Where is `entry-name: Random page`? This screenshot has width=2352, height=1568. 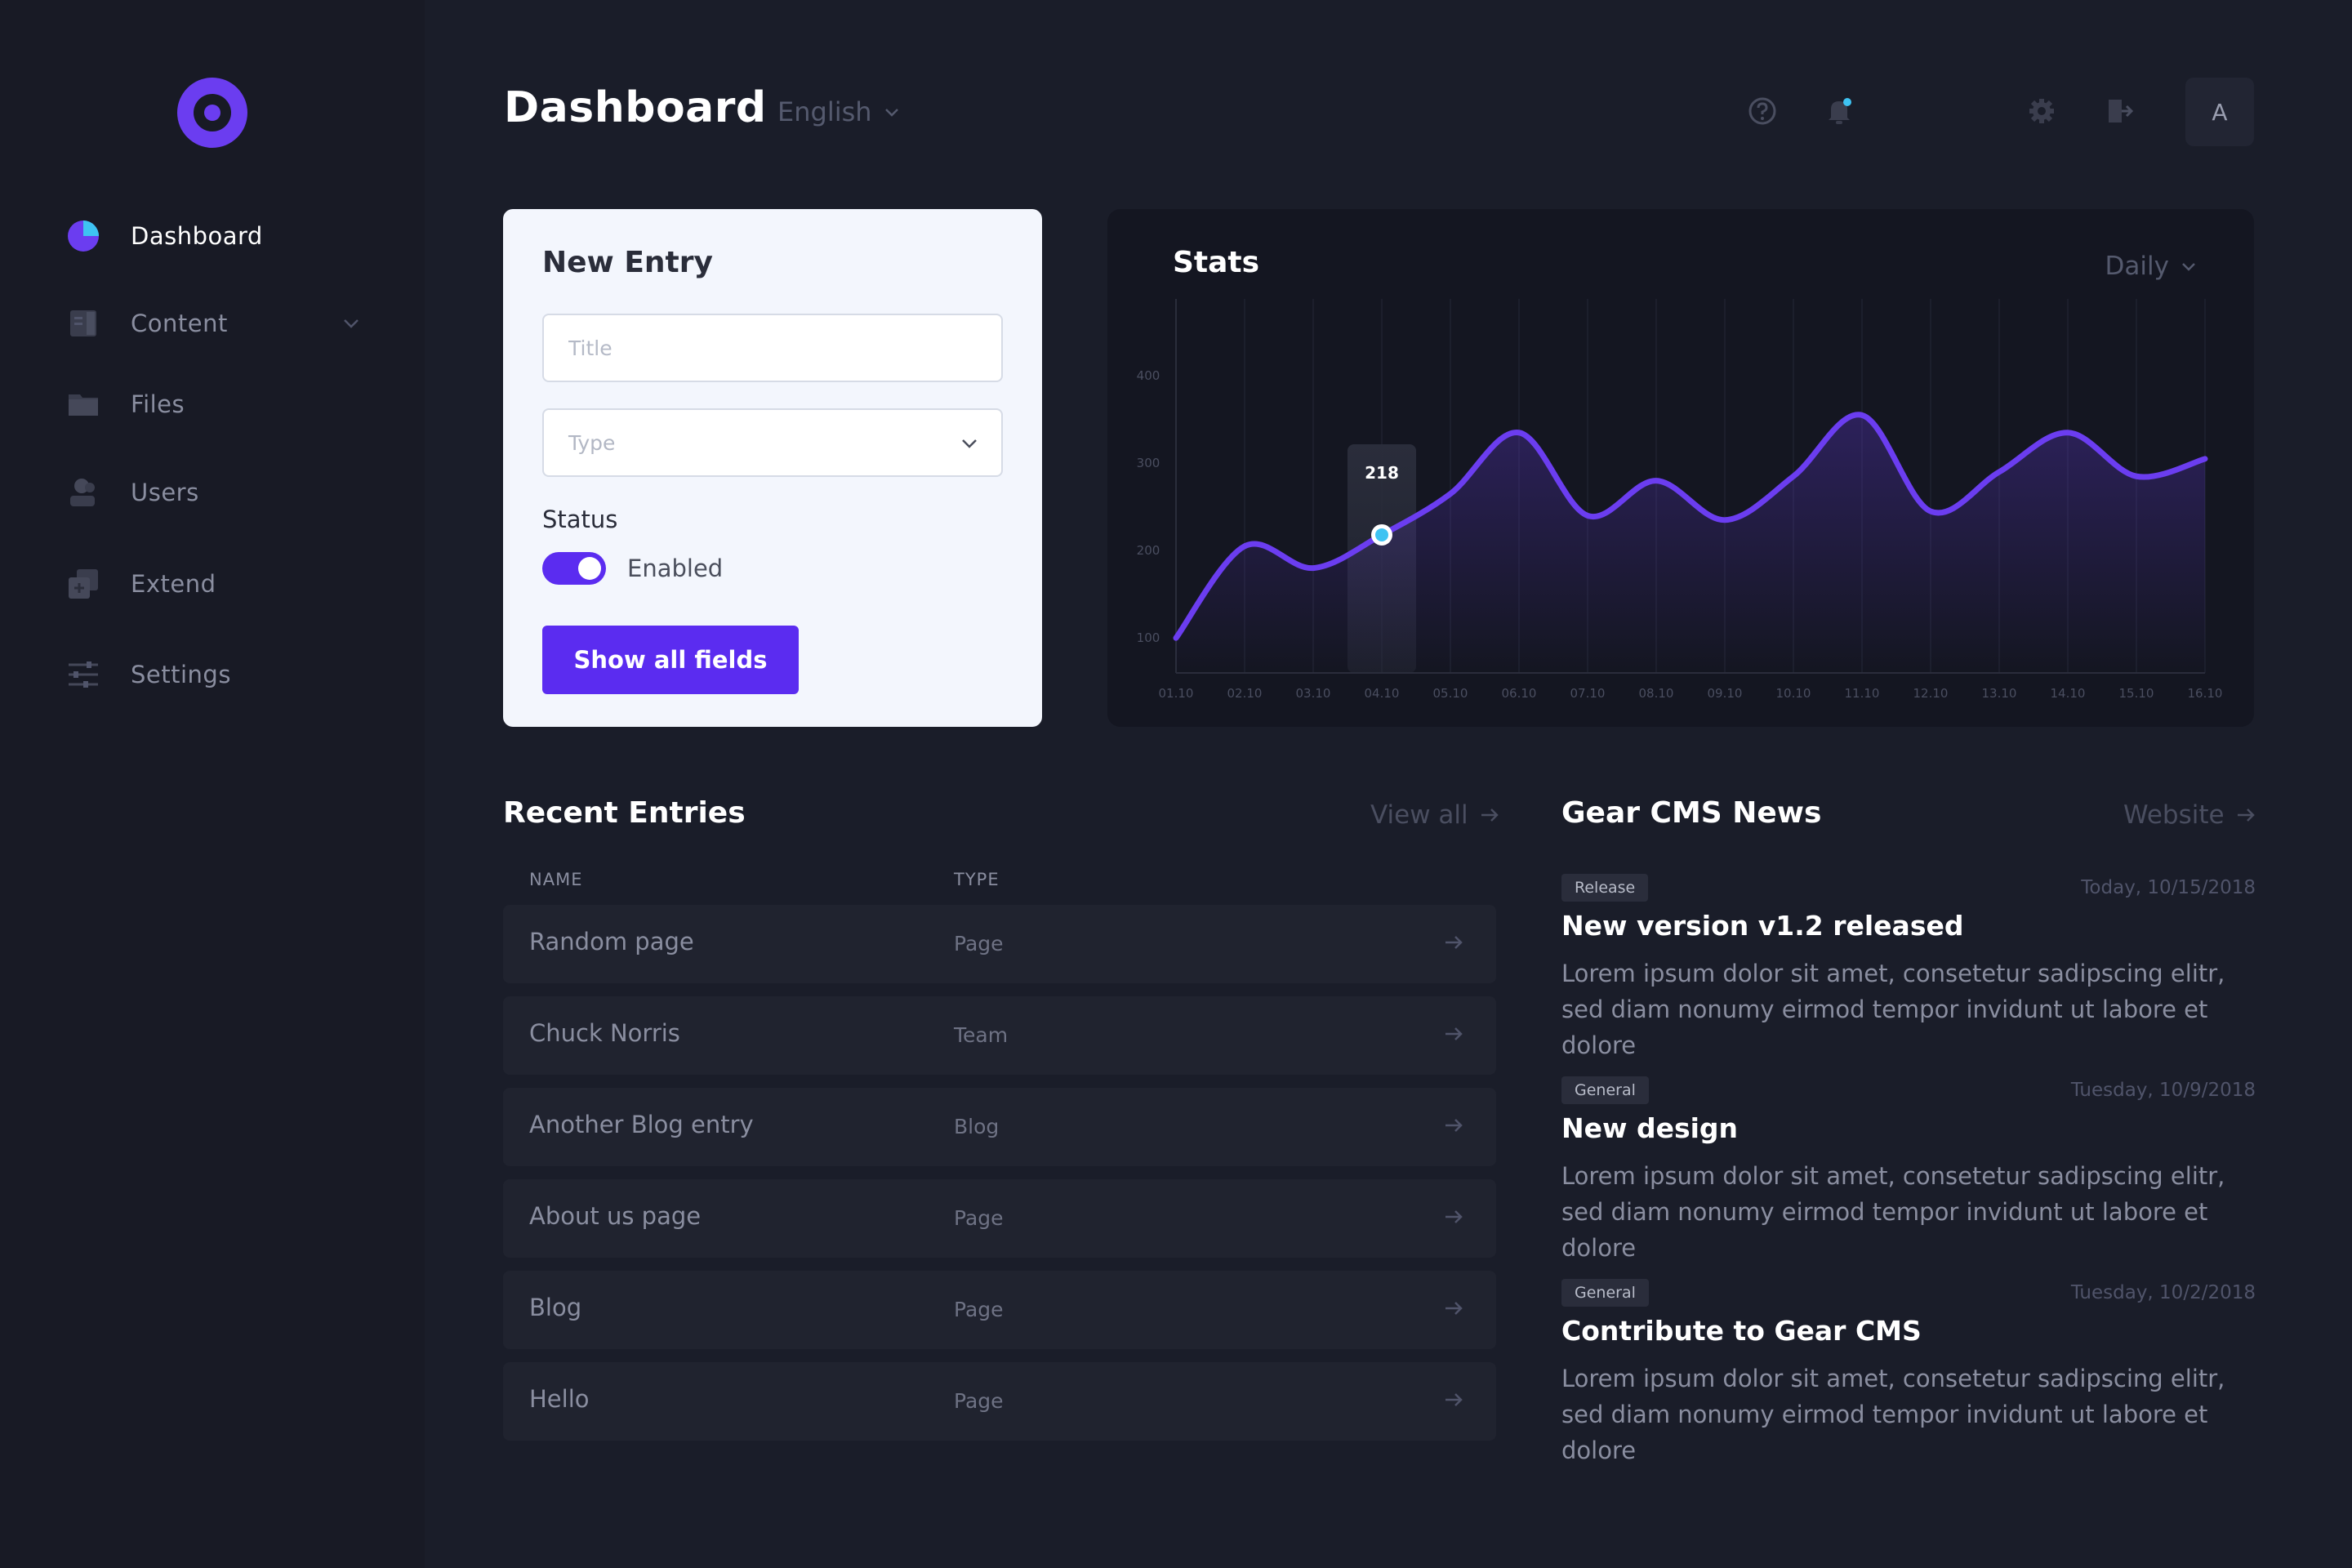
entry-name: Random page is located at coordinates (611, 942).